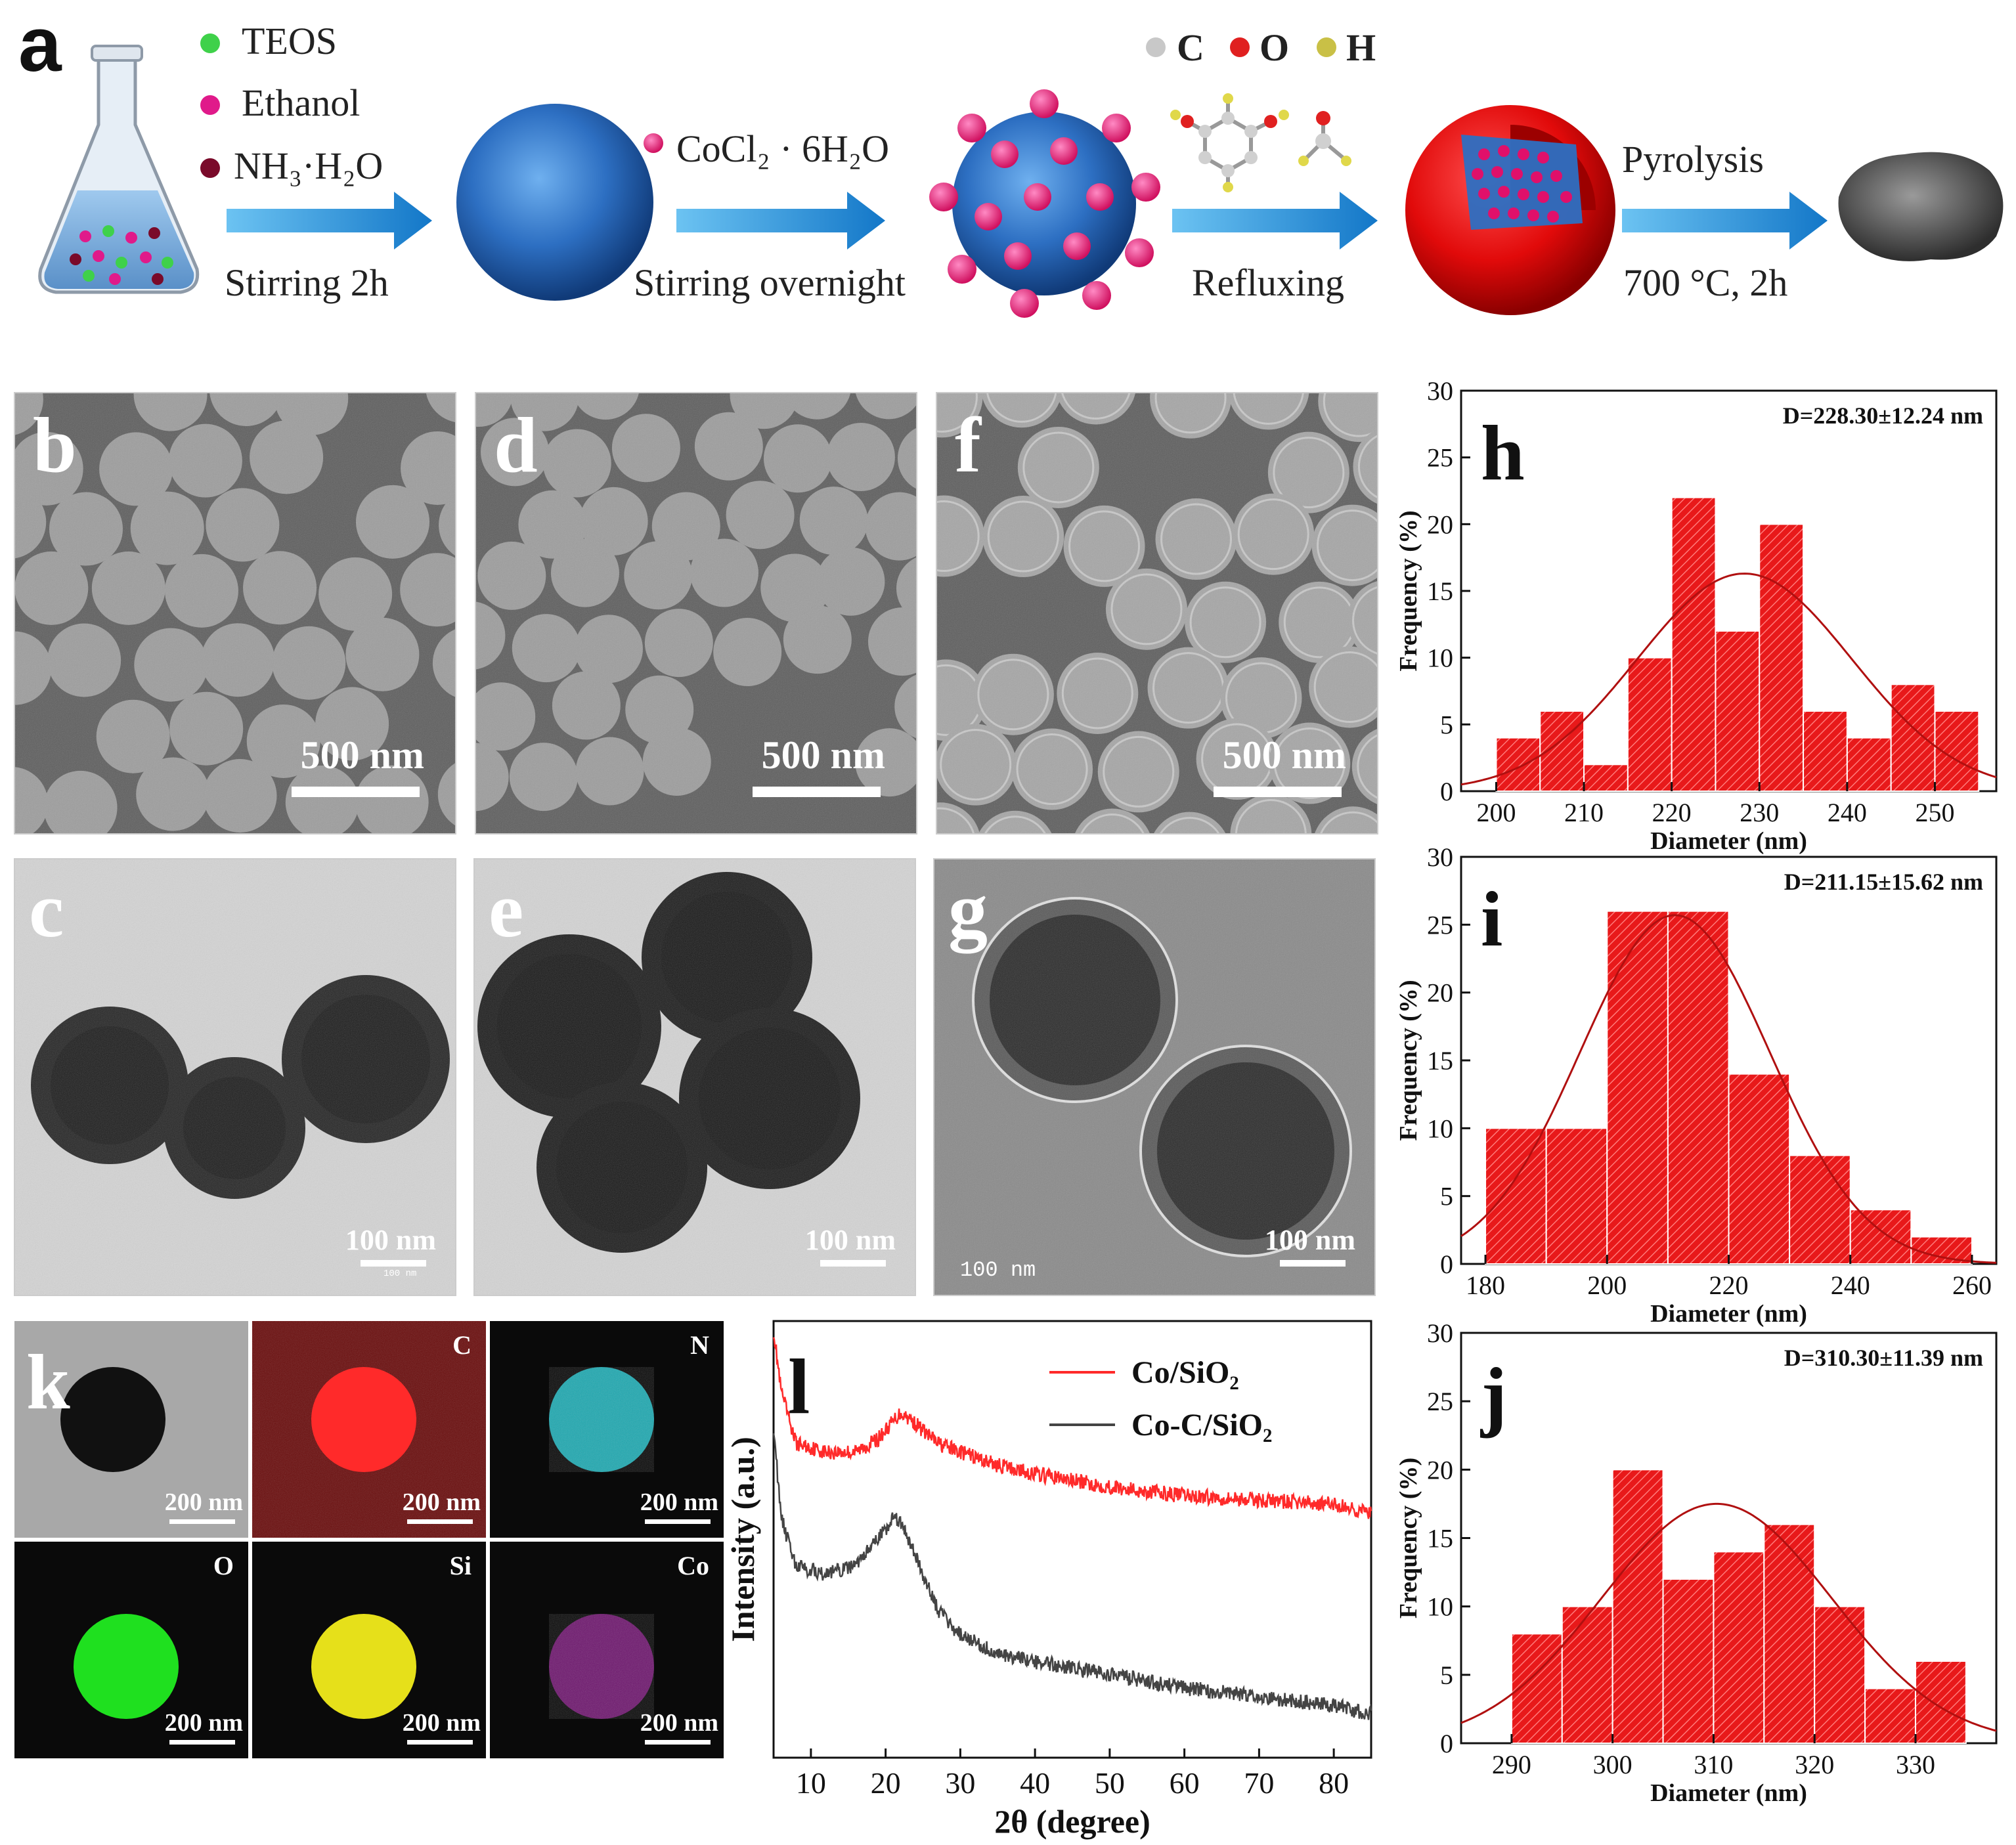 This screenshot has height=1845, width=2016. Describe the element at coordinates (1240, 47) in the screenshot. I see `atom-dot-o` at that location.